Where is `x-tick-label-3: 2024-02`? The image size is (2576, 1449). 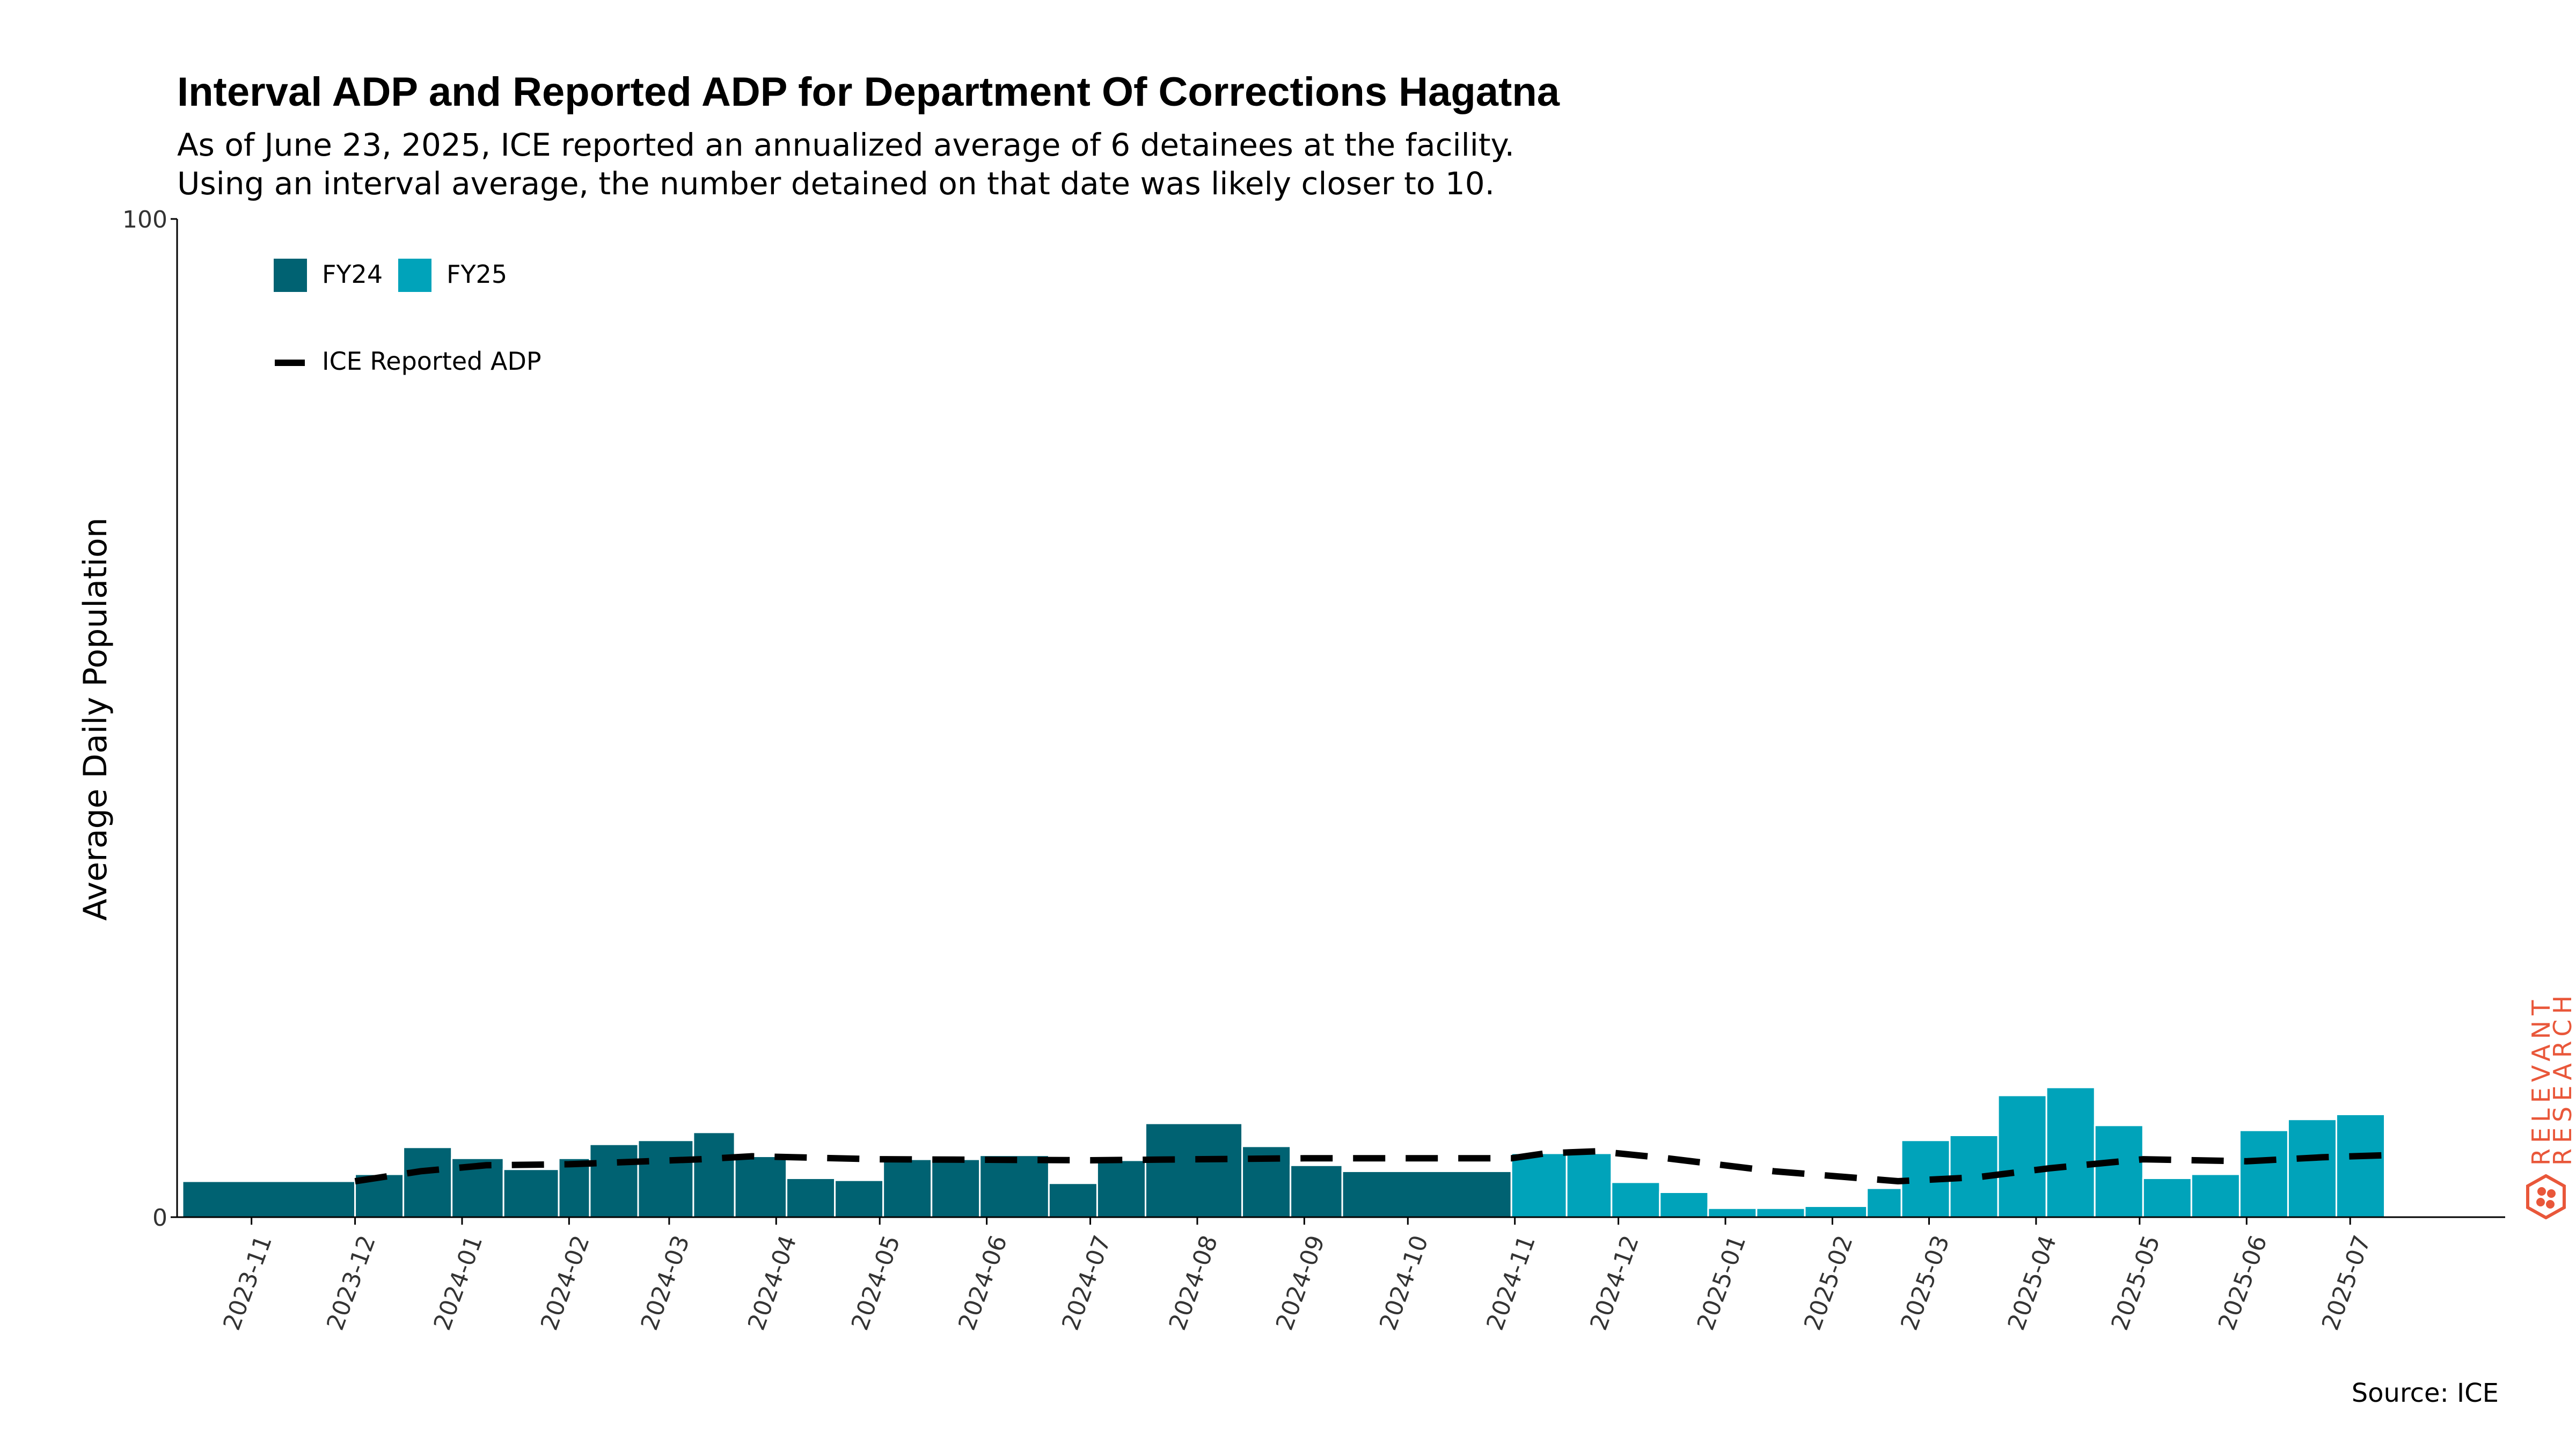 x-tick-label-3: 2024-02 is located at coordinates (565, 1283).